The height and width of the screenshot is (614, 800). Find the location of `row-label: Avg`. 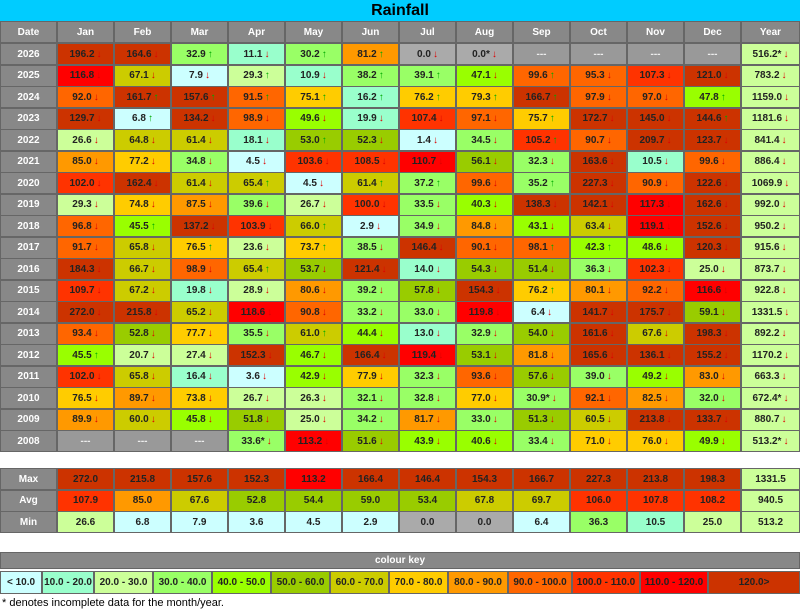

row-label: Avg is located at coordinates (28, 500).